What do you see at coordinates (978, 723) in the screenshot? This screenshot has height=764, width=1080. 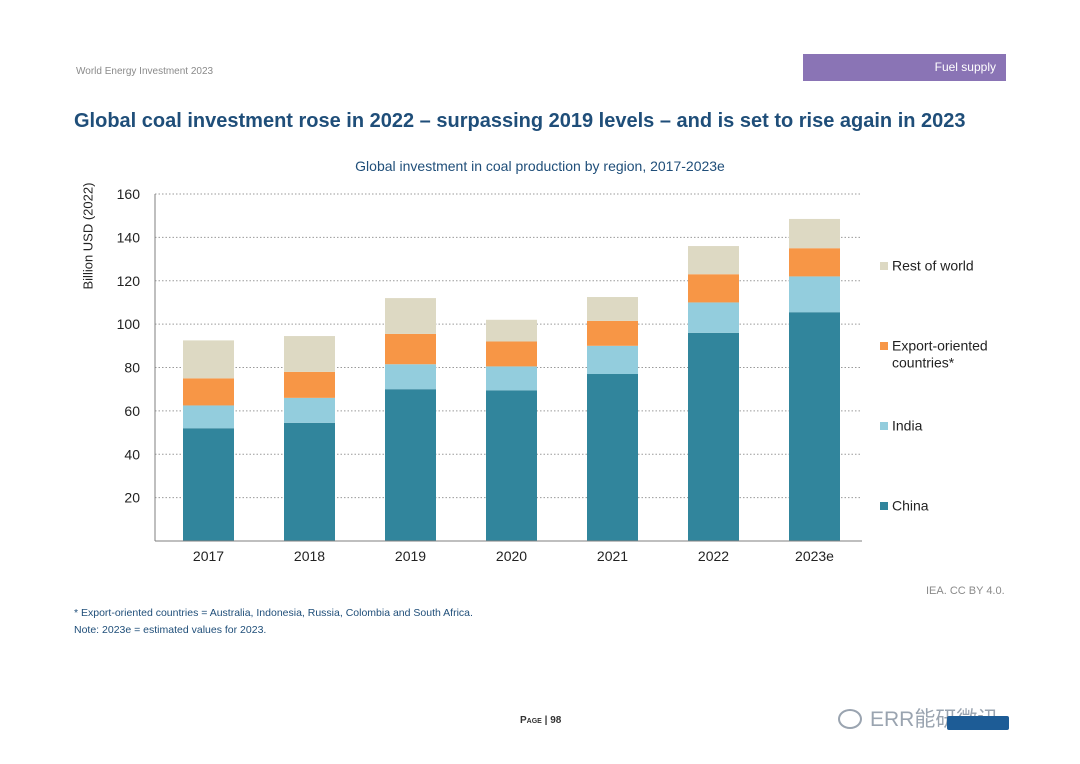 I see `logo` at bounding box center [978, 723].